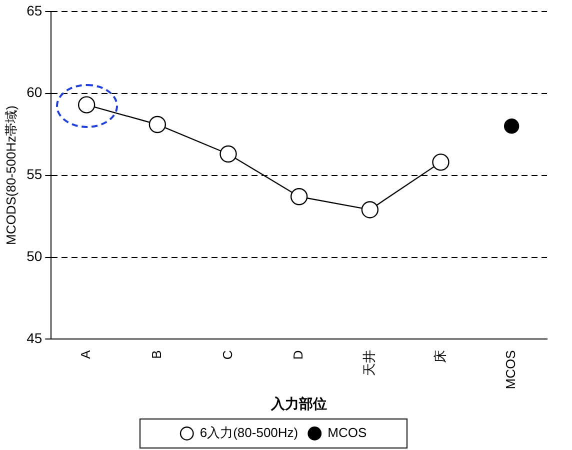 The height and width of the screenshot is (450, 572). What do you see at coordinates (156, 354) in the screenshot?
I see `x-tick-label: B` at bounding box center [156, 354].